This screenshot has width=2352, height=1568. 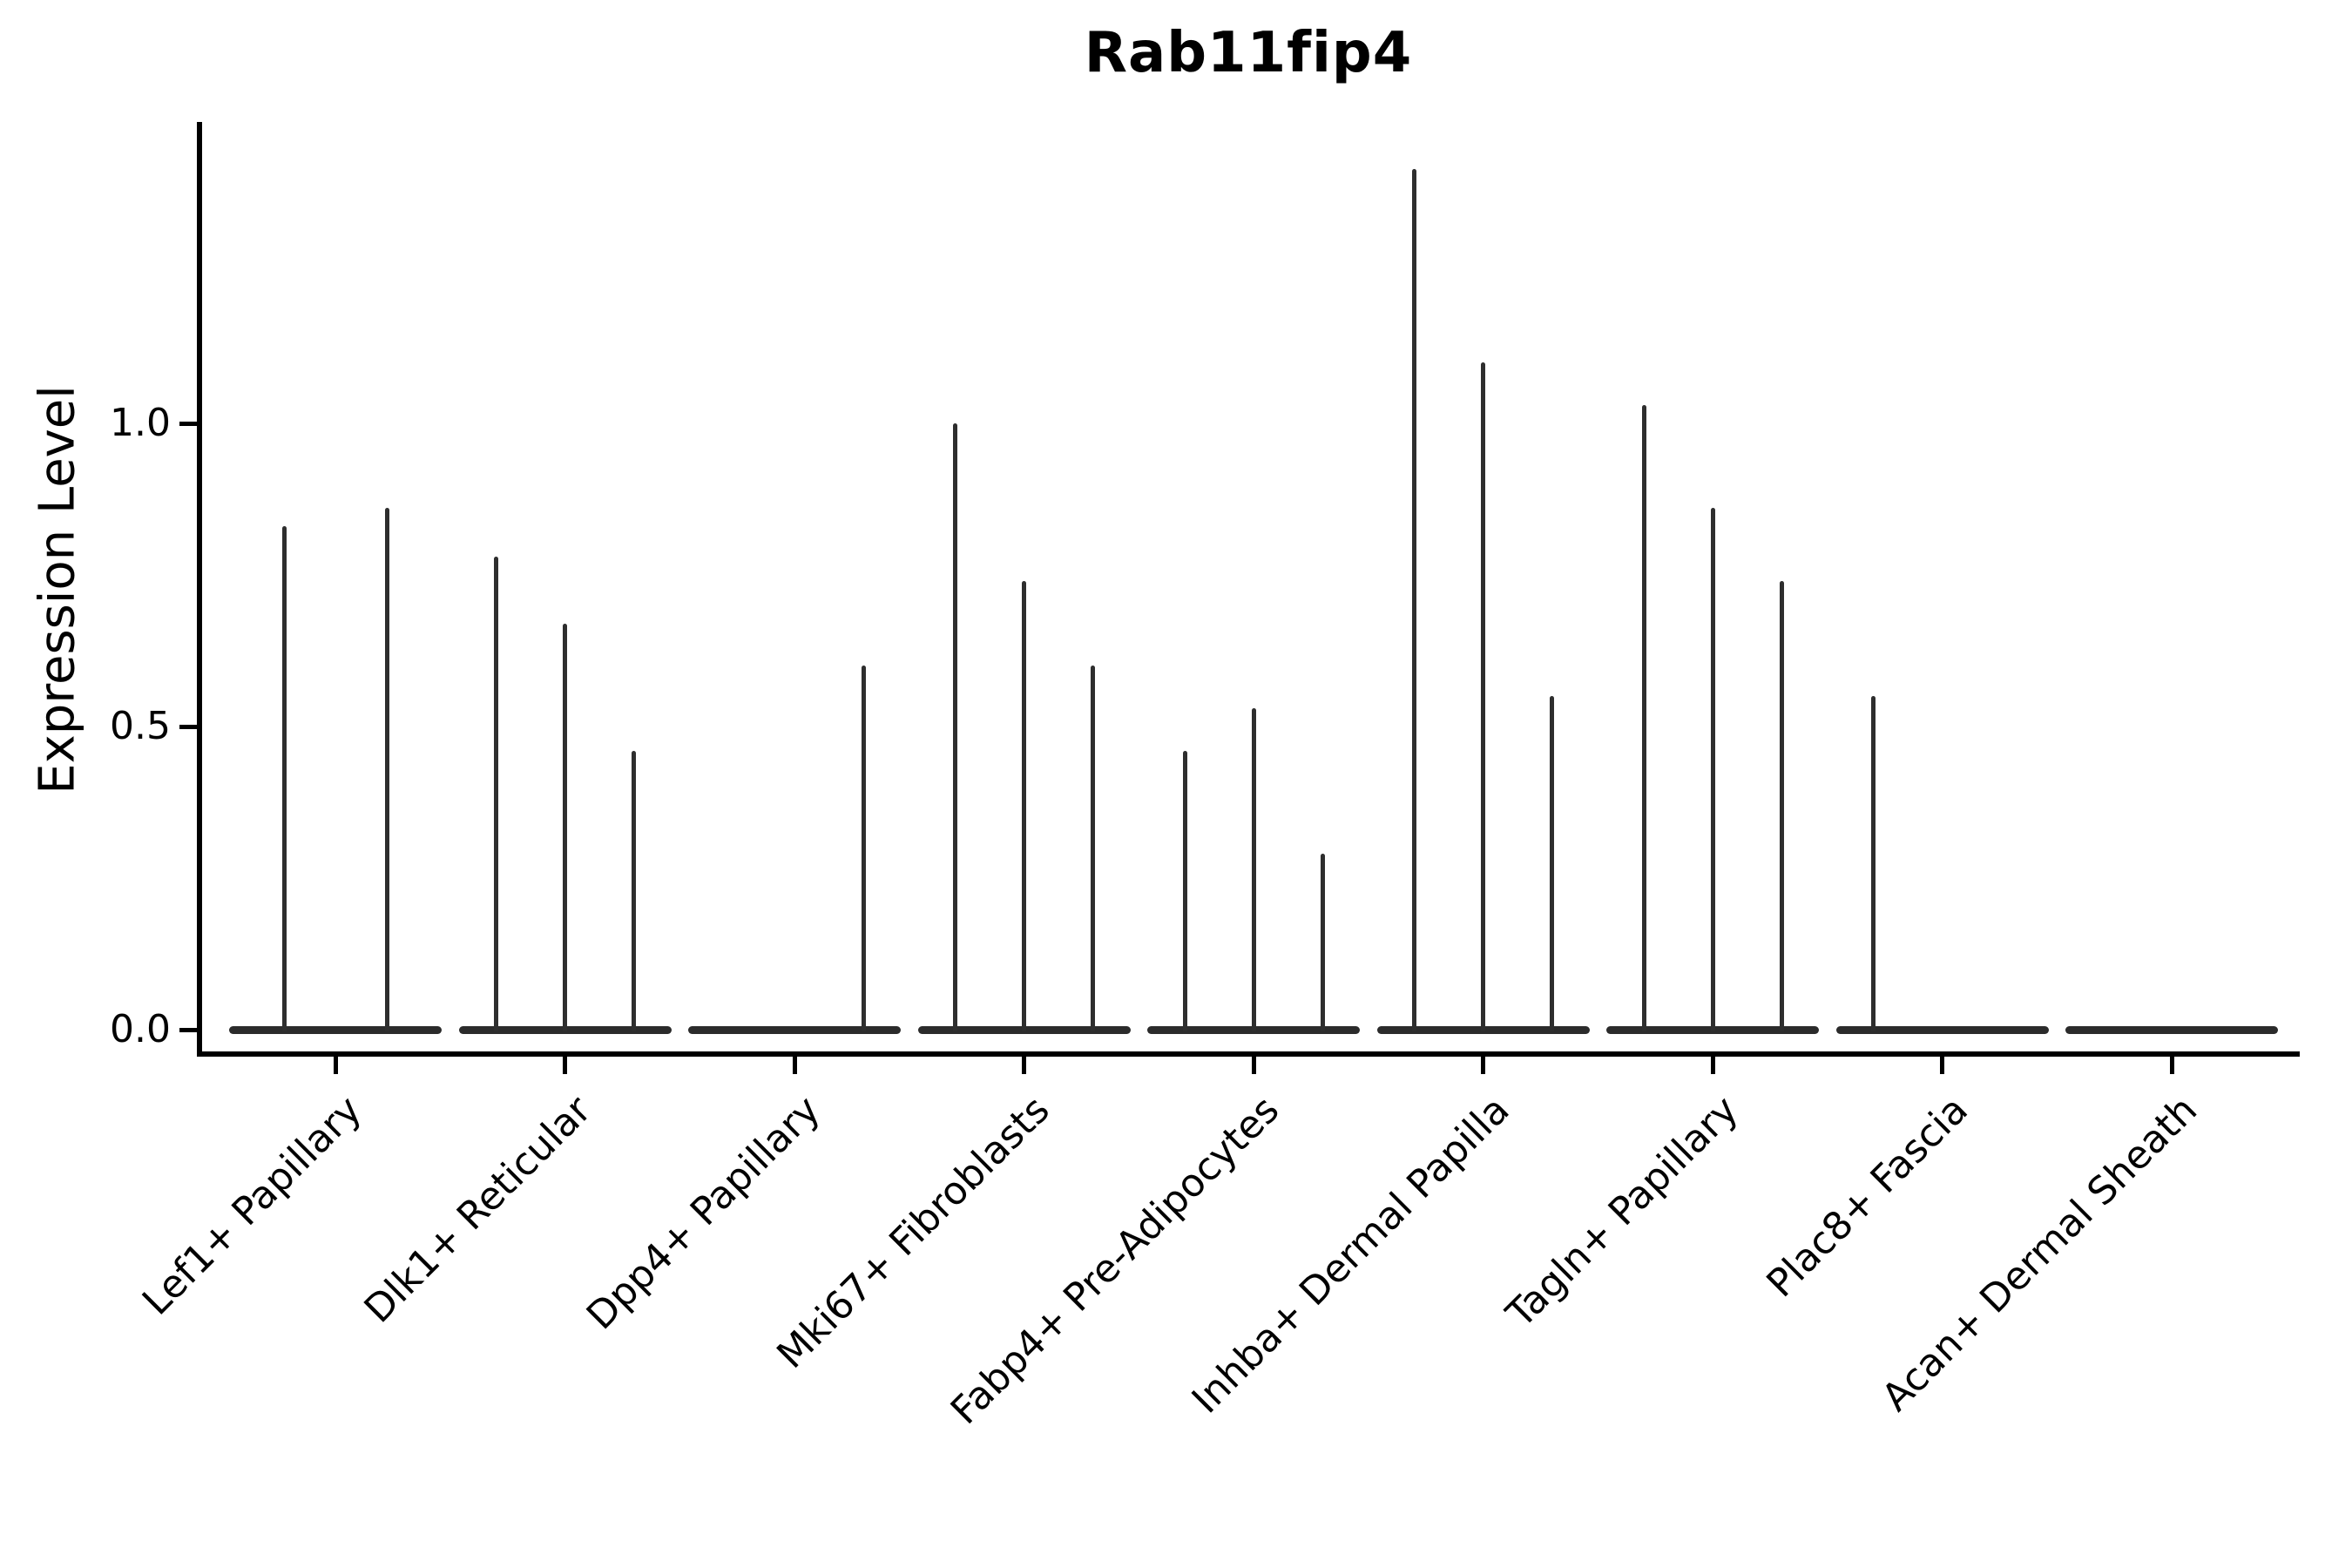 I want to click on x-tick-label: Dlk1+ Reticular, so click(x=477, y=1209).